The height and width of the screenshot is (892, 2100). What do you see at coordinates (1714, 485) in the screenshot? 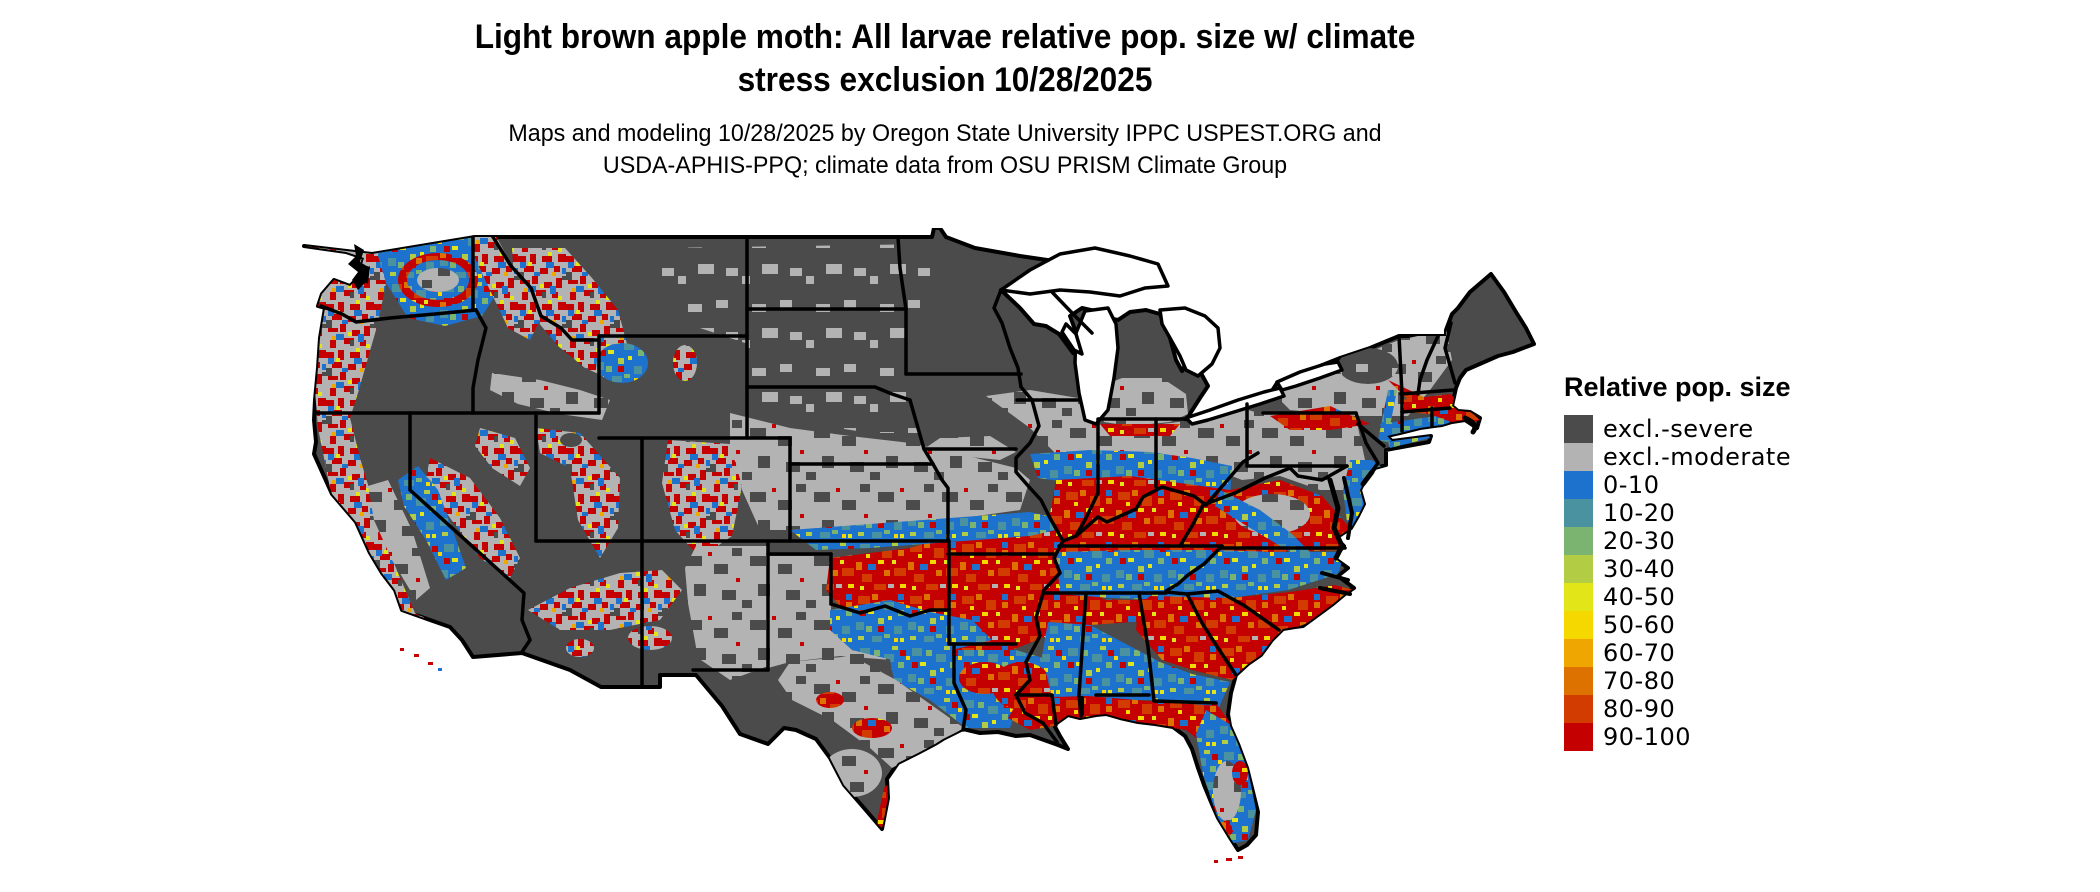
I see `legend-item-0-10: 0-10` at bounding box center [1714, 485].